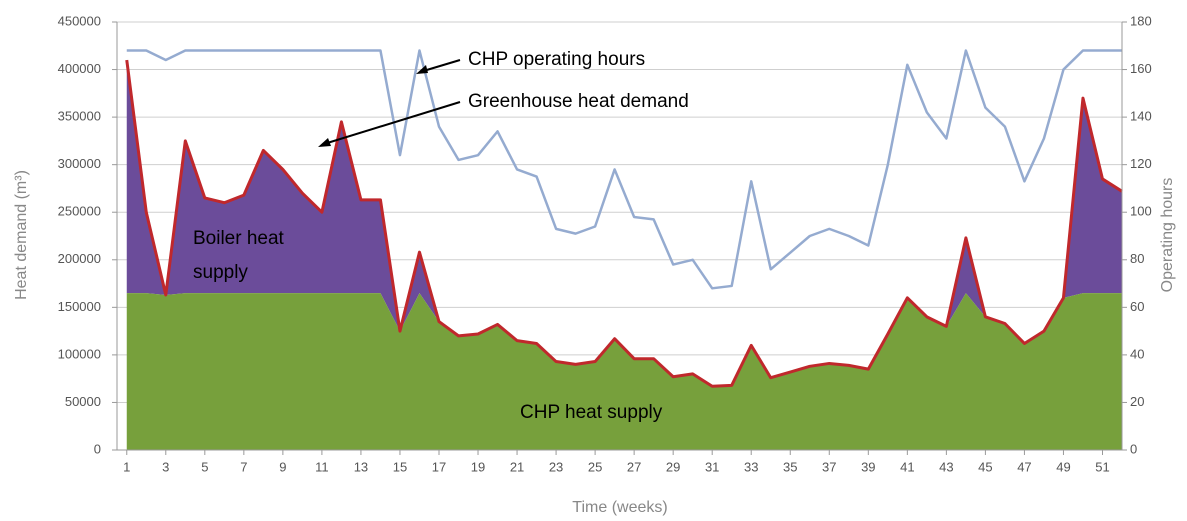 The height and width of the screenshot is (521, 1187). I want to click on y-tick-label: 300000, so click(79, 163).